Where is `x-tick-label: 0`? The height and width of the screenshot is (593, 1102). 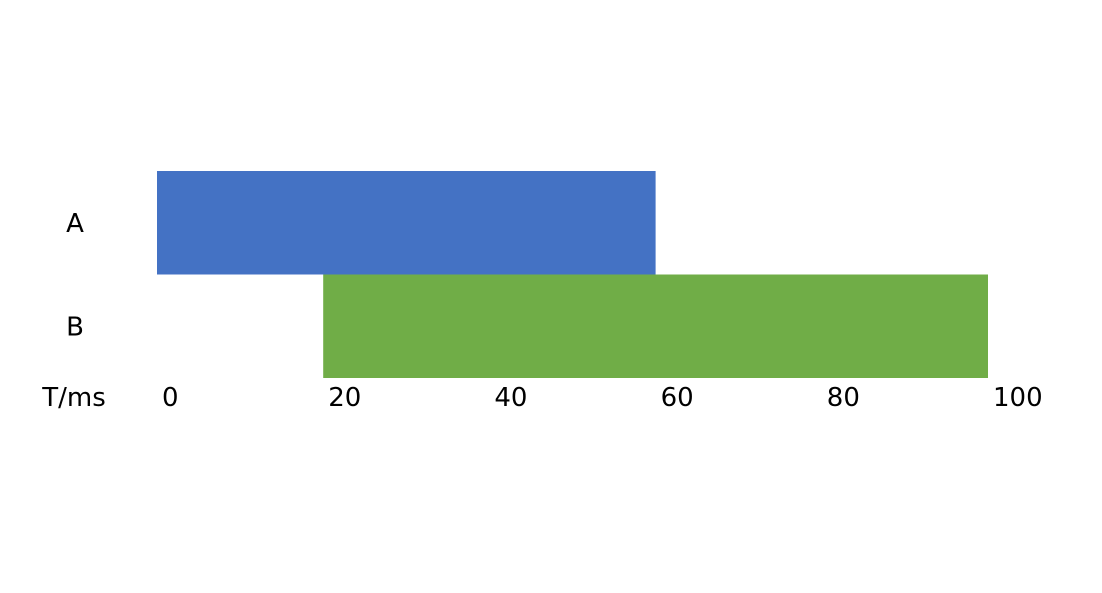
x-tick-label: 0 is located at coordinates (170, 398).